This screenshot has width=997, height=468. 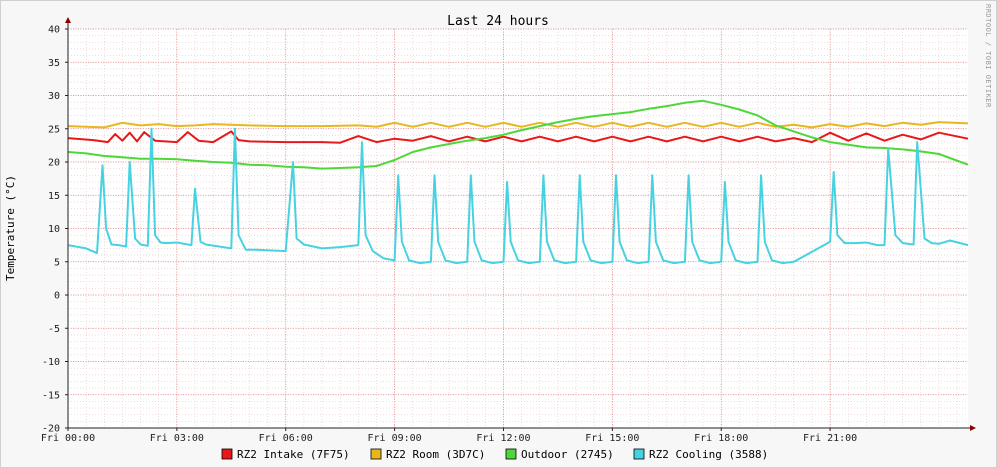 What do you see at coordinates (57, 262) in the screenshot?
I see `y-tick-label: 5` at bounding box center [57, 262].